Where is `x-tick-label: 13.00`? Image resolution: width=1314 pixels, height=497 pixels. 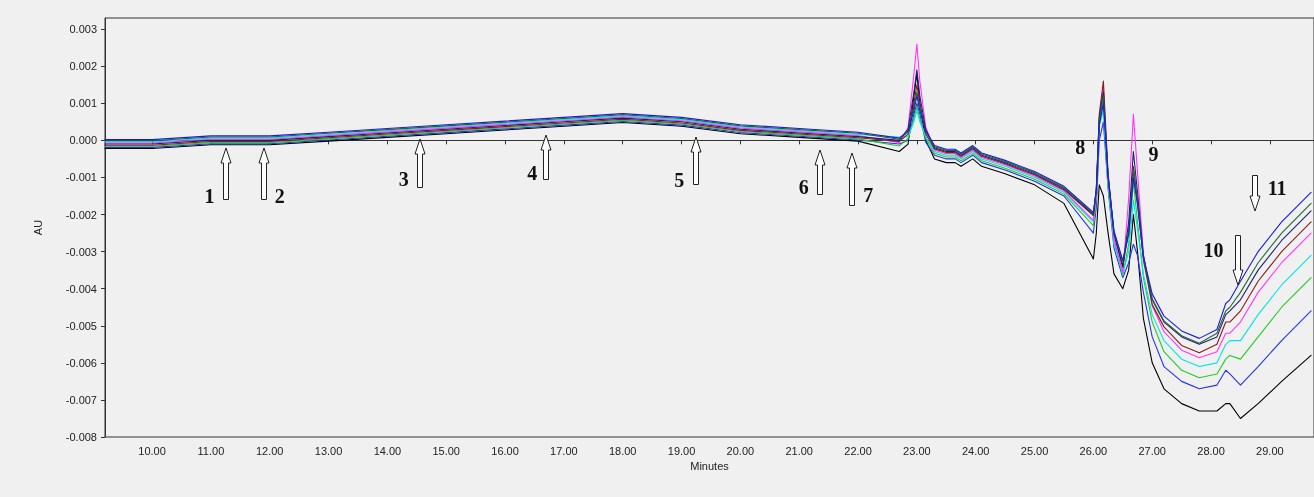 x-tick-label: 13.00 is located at coordinates (328, 450).